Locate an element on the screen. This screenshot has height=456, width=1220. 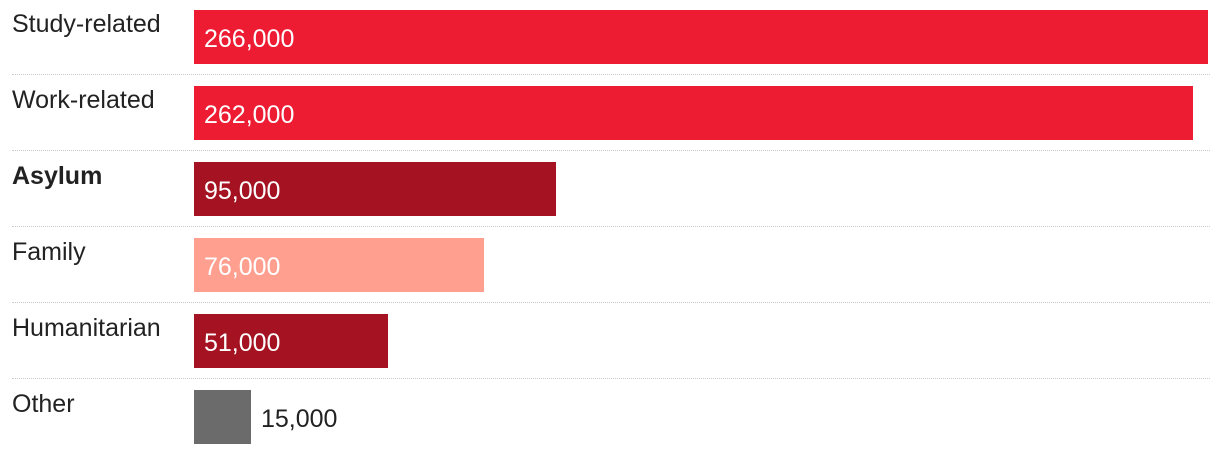
category-label: Study-related is located at coordinates (86, 24).